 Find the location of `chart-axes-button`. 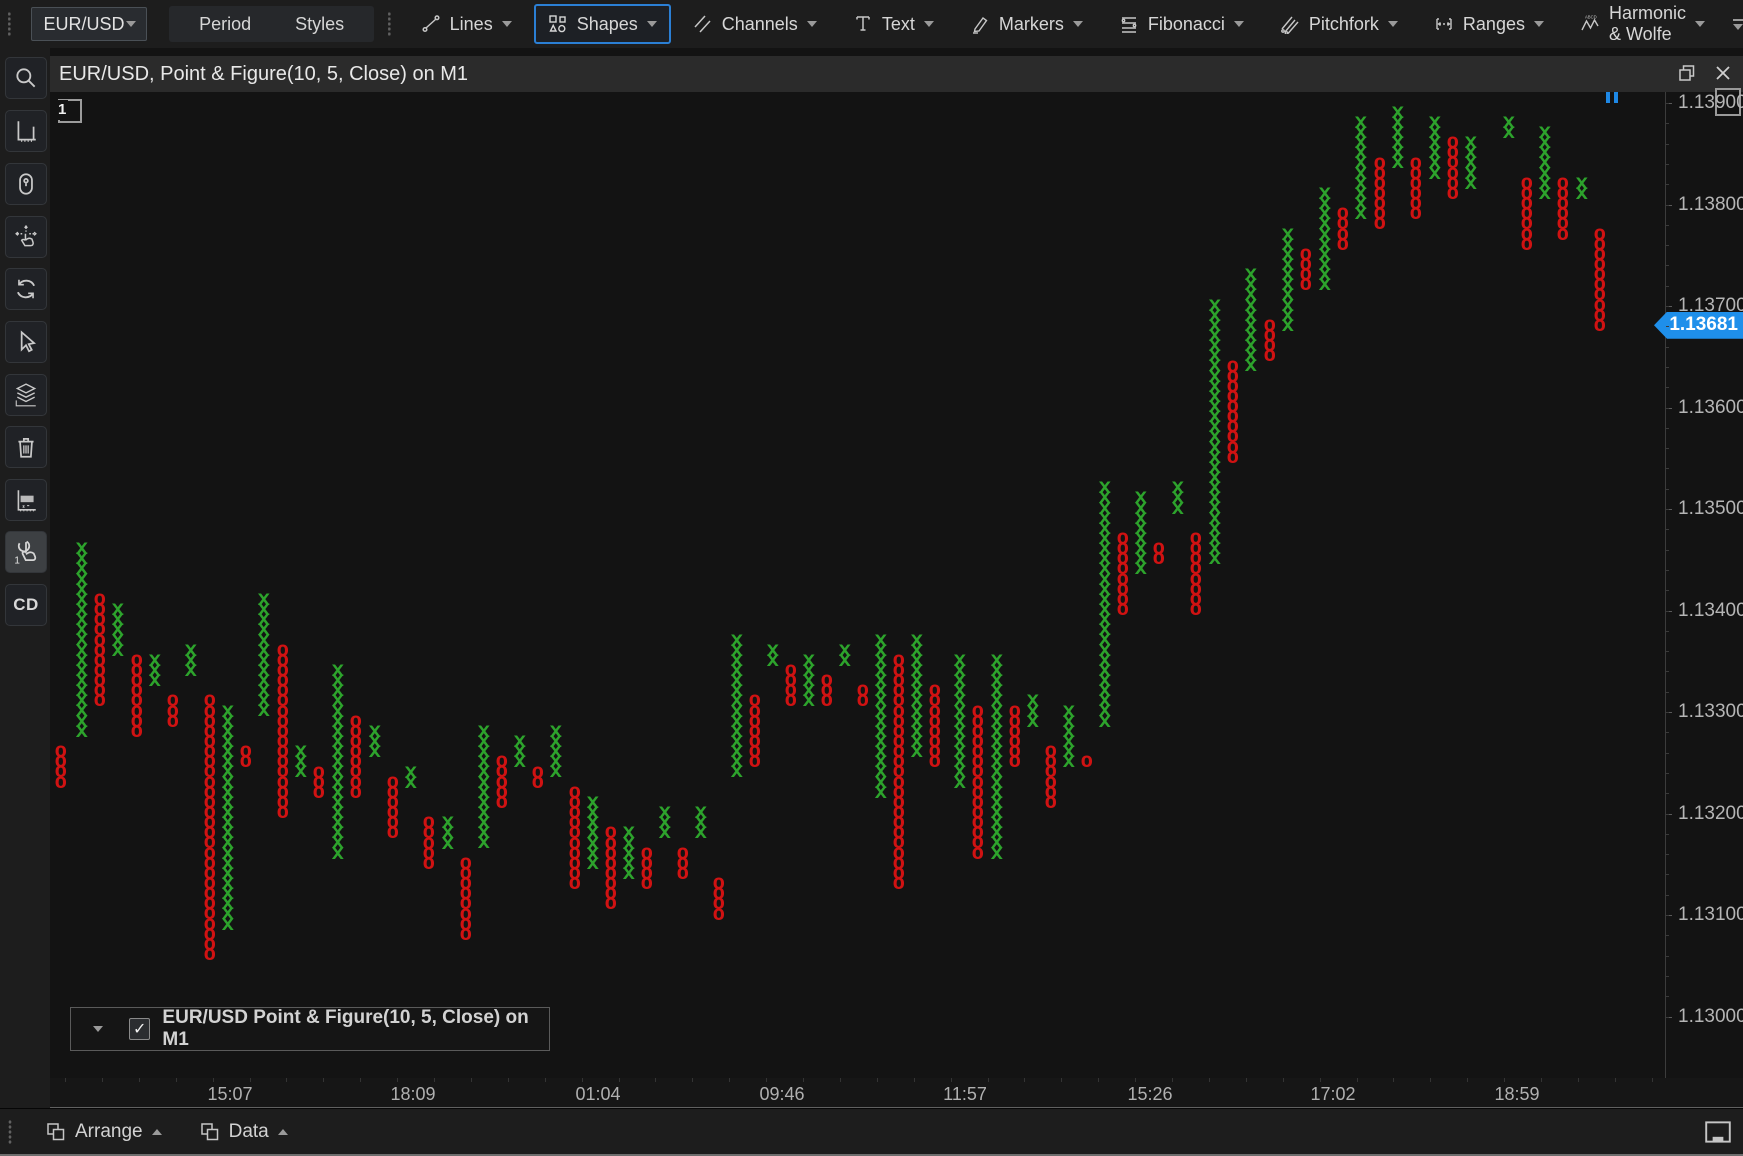

chart-axes-button is located at coordinates (26, 131).